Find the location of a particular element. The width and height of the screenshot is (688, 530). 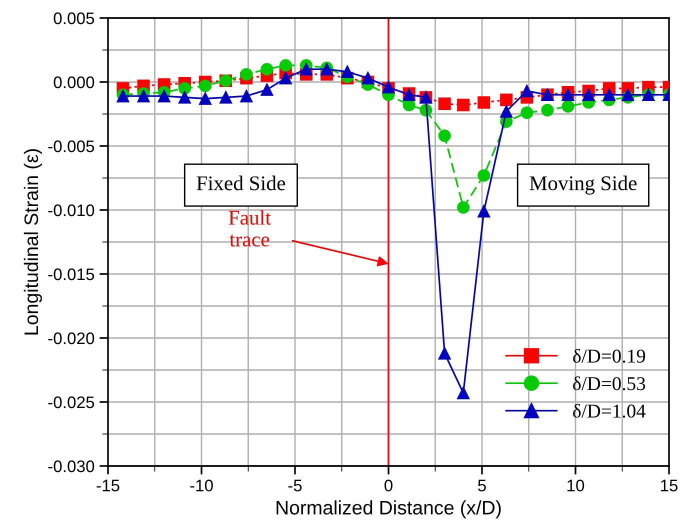

legend-label: δ/D=0.19 is located at coordinates (609, 355).